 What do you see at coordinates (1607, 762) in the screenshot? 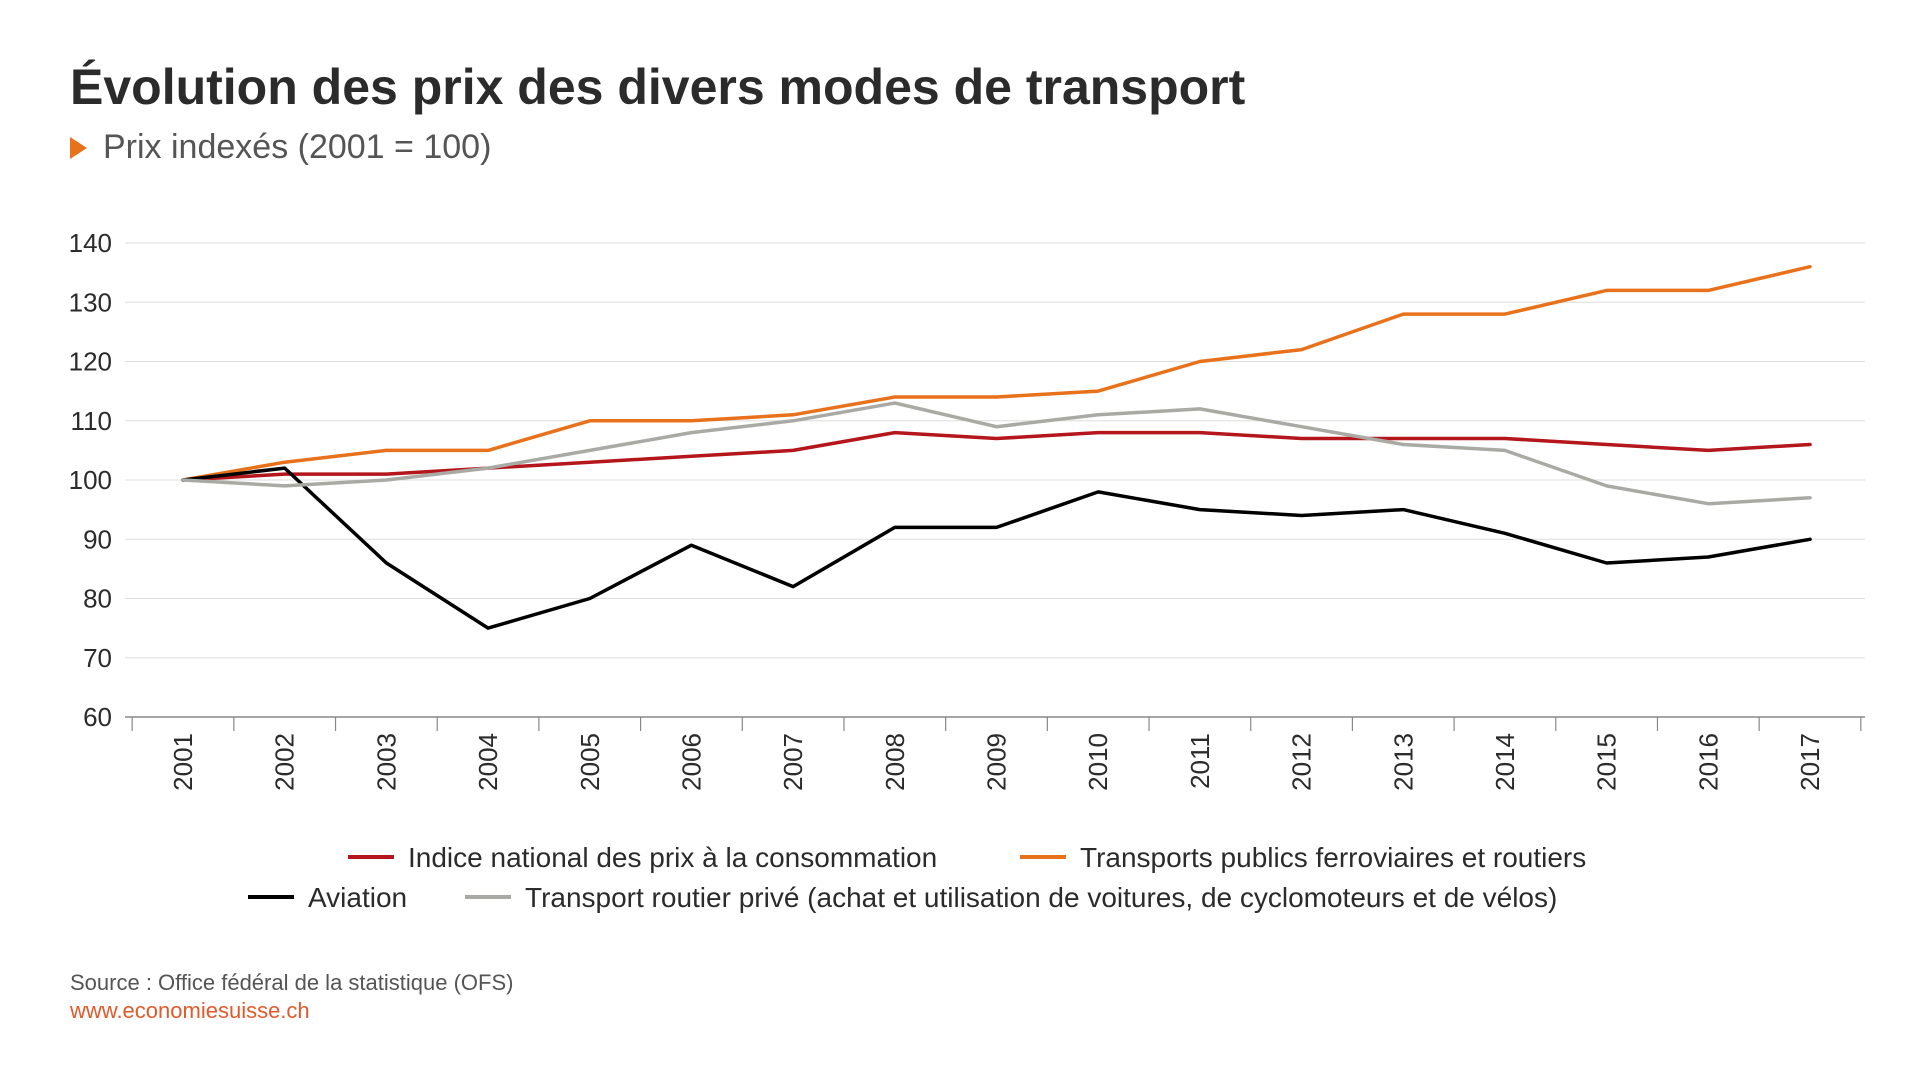
I see `x-tick-label: 2015` at bounding box center [1607, 762].